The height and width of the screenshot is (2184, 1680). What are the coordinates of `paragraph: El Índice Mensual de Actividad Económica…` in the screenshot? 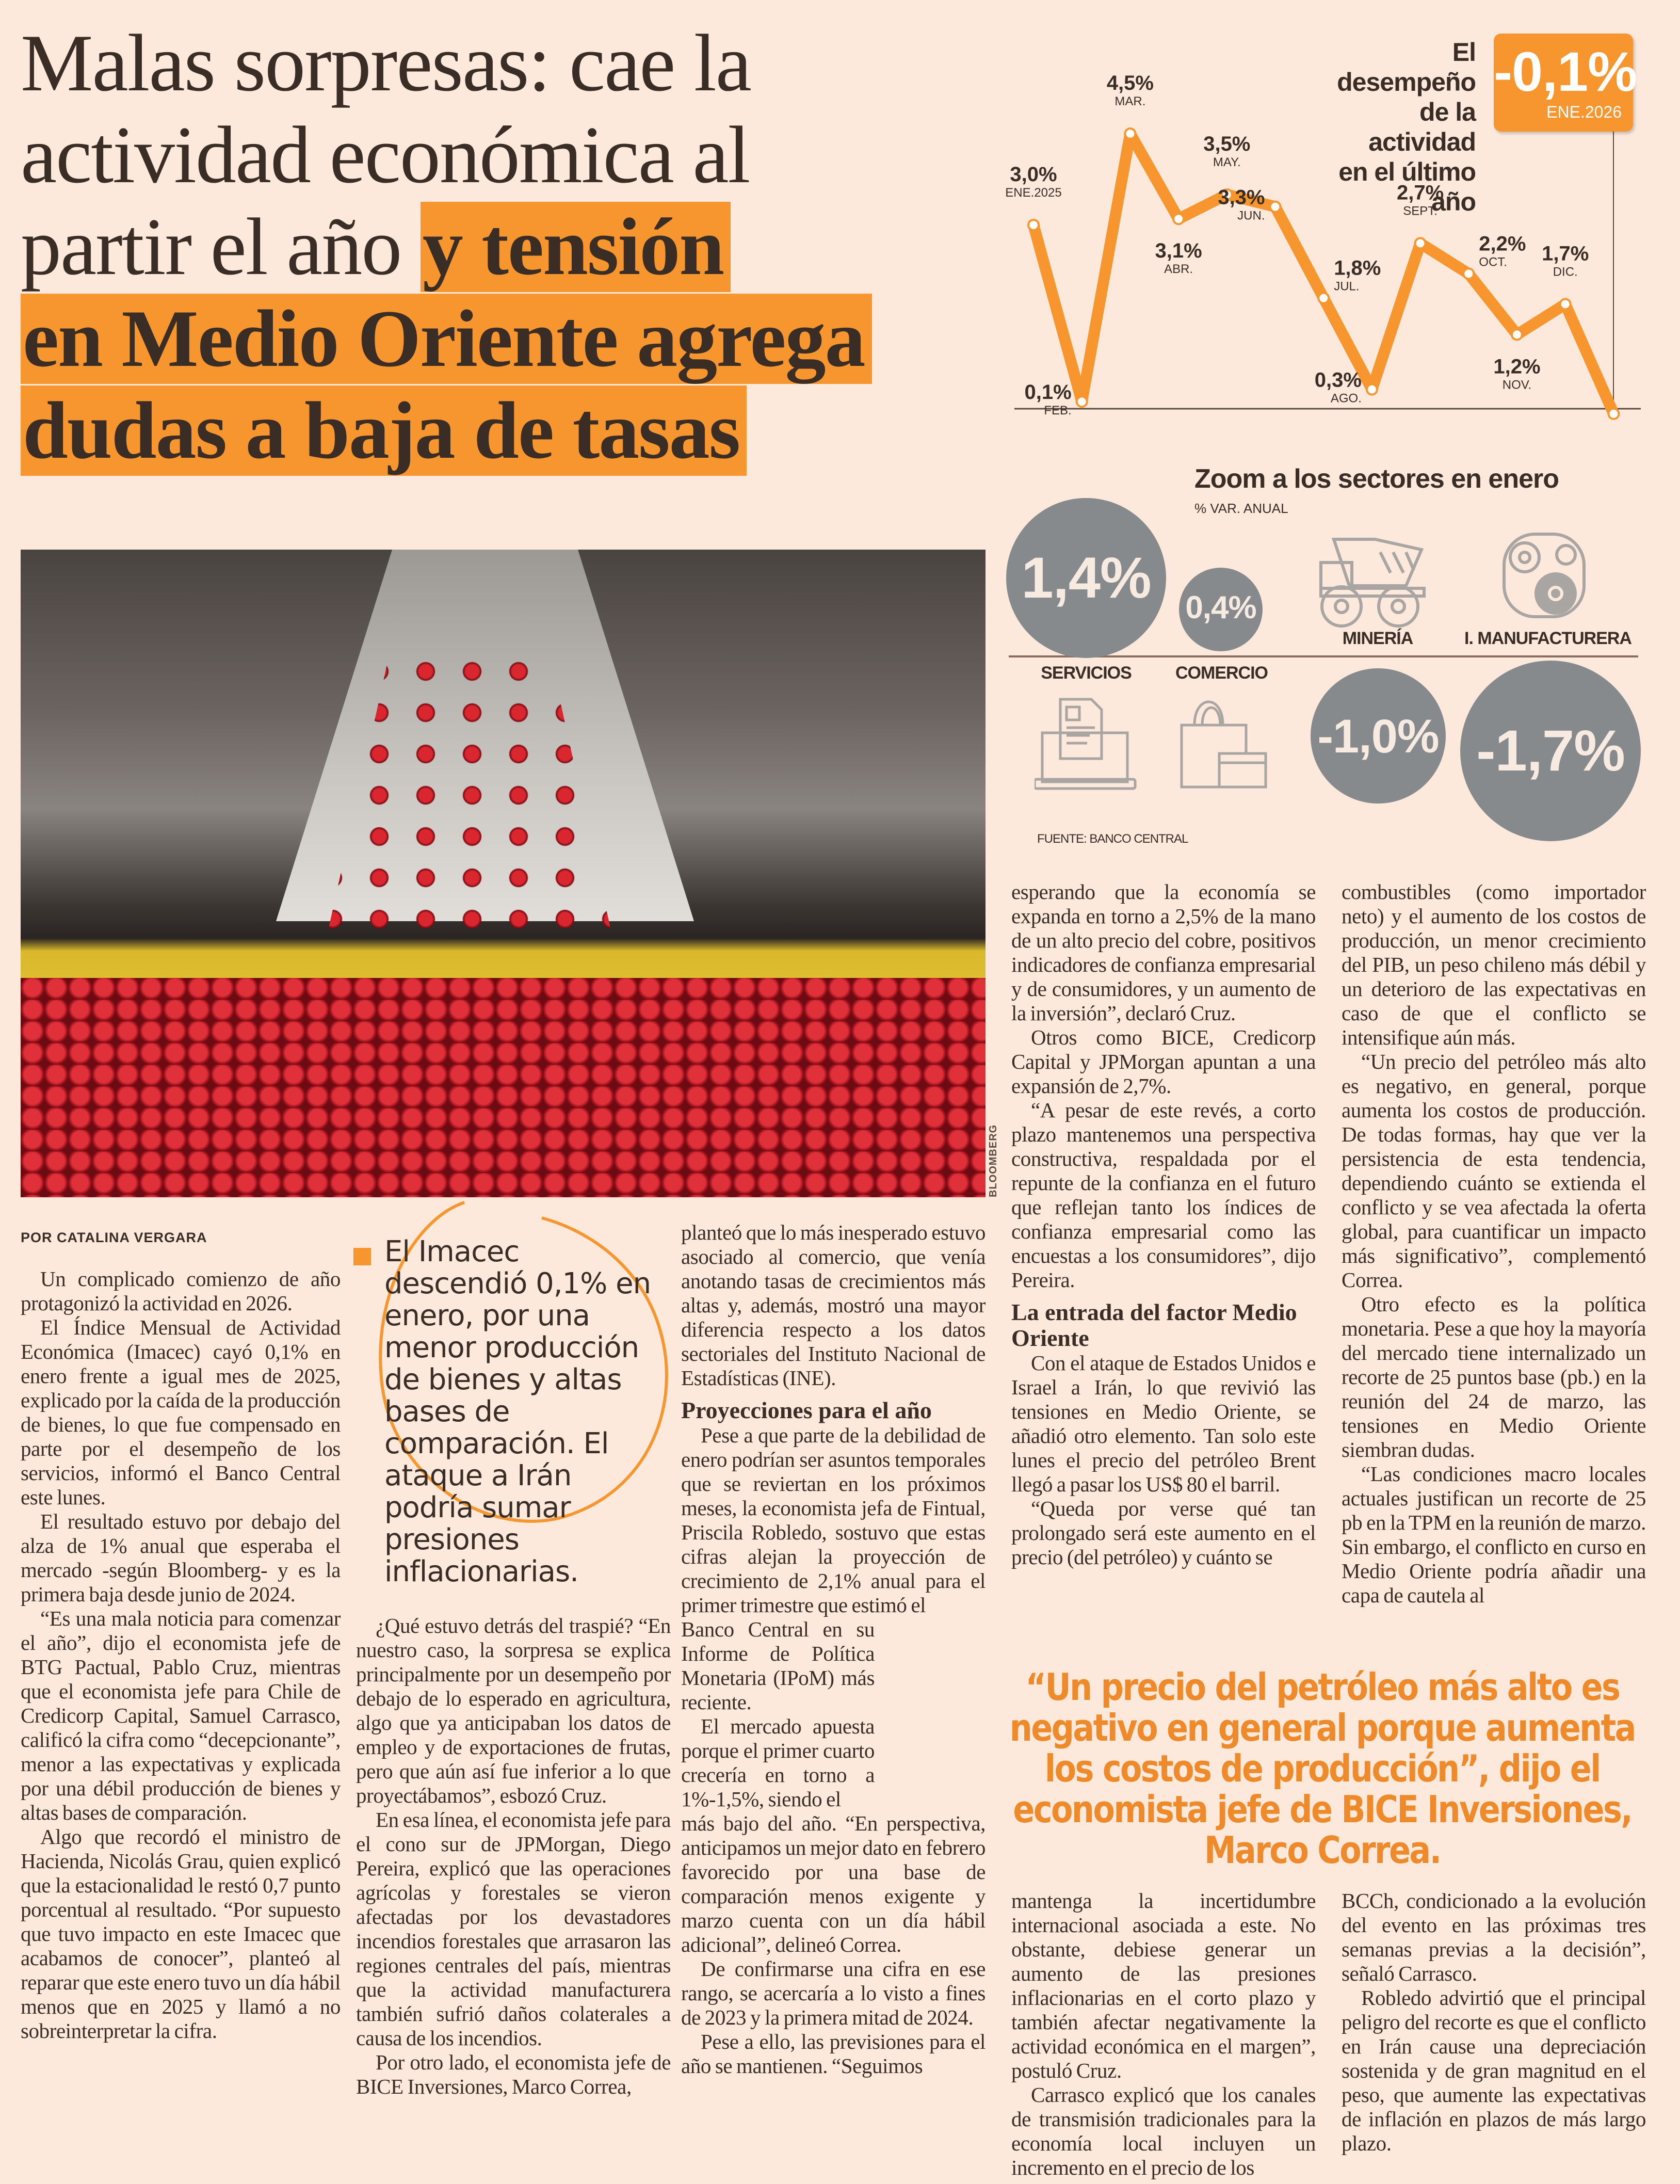 It's located at (181, 1412).